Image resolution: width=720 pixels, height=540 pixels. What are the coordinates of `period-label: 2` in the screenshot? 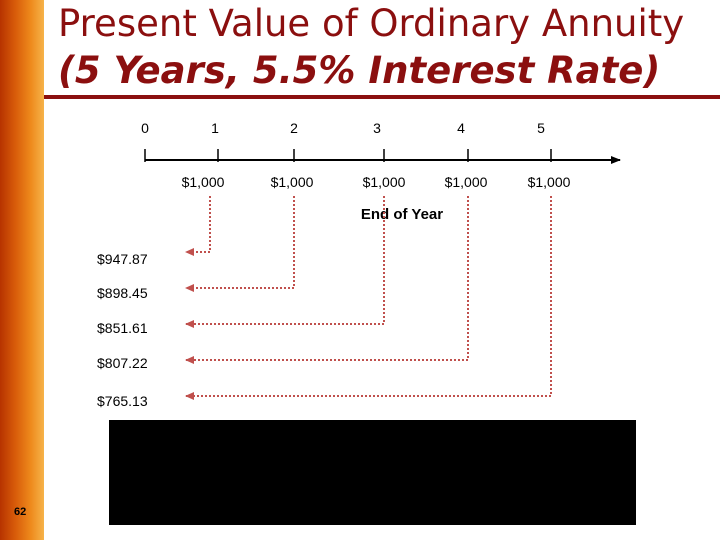 It's located at (294, 128).